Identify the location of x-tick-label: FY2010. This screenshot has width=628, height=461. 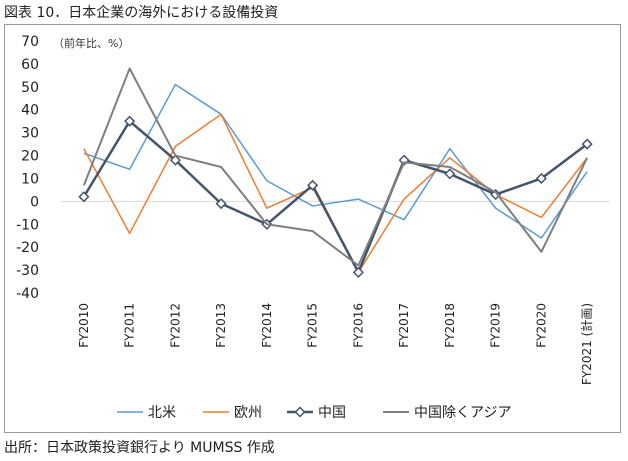
(84, 325).